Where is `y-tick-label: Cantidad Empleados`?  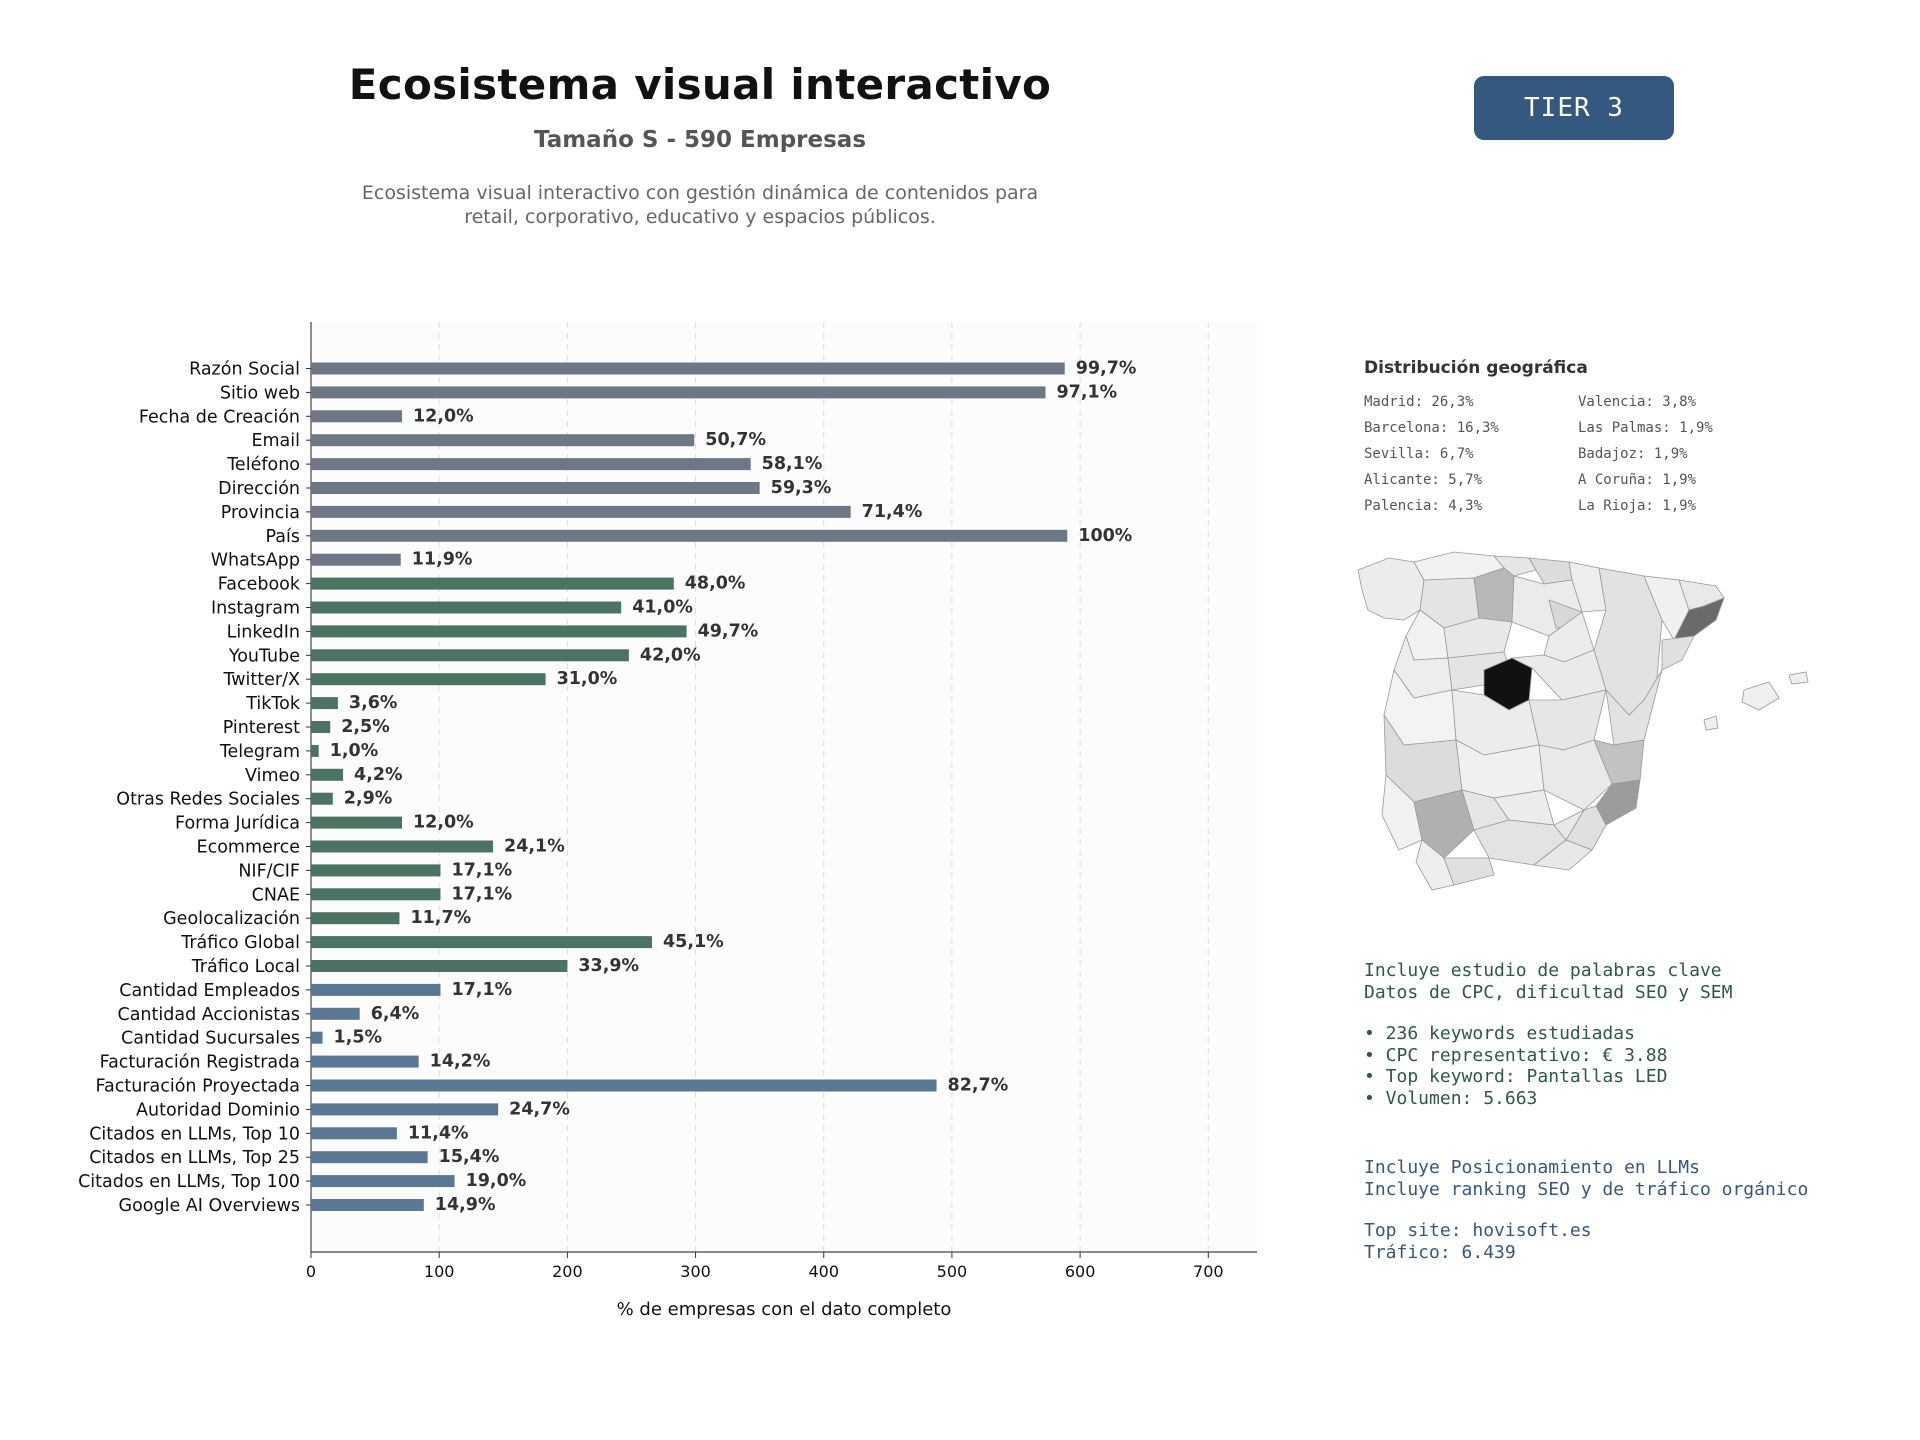
y-tick-label: Cantidad Empleados is located at coordinates (209, 991).